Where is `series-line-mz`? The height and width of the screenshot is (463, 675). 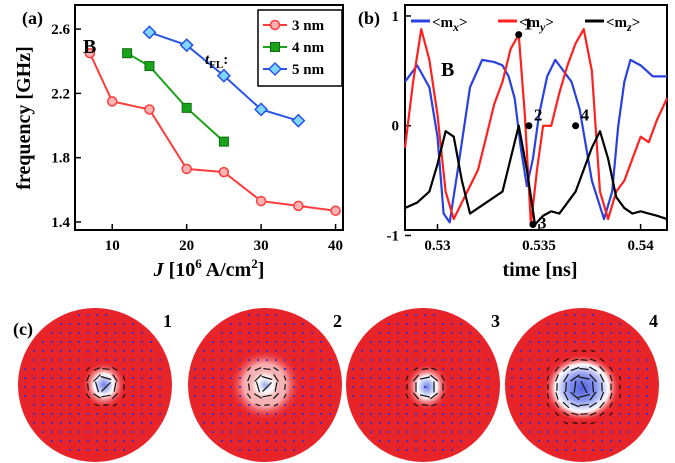 series-line-mz is located at coordinates (536, 175).